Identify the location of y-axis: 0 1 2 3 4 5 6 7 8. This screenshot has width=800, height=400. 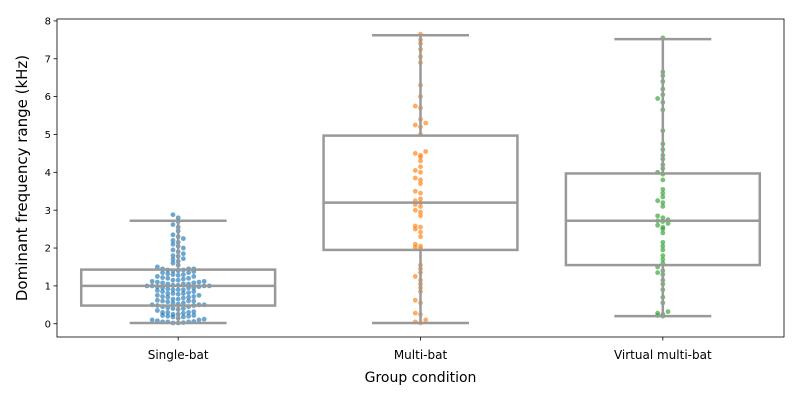
(51, 173).